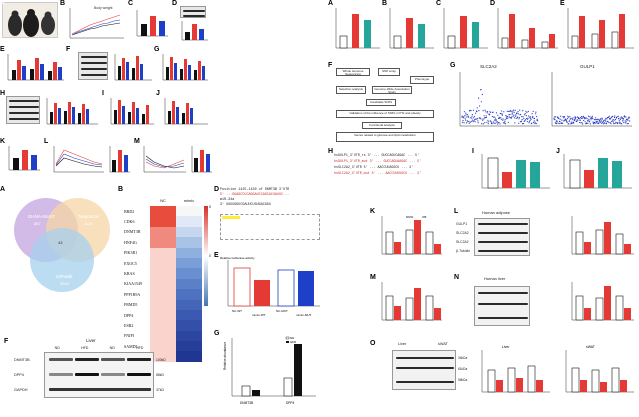  Describe the element at coordinates (422, 80) in the screenshot. I see `flow-box-phenotype: Phenotype` at that location.